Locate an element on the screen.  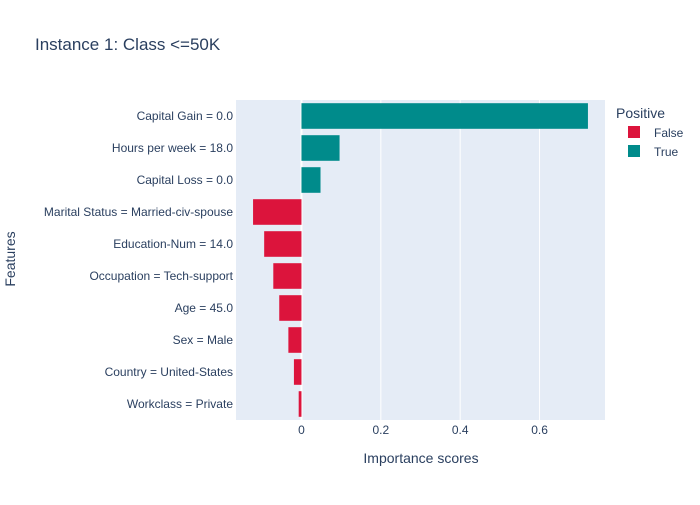
x-tick-label: 0 is located at coordinates (301, 430).